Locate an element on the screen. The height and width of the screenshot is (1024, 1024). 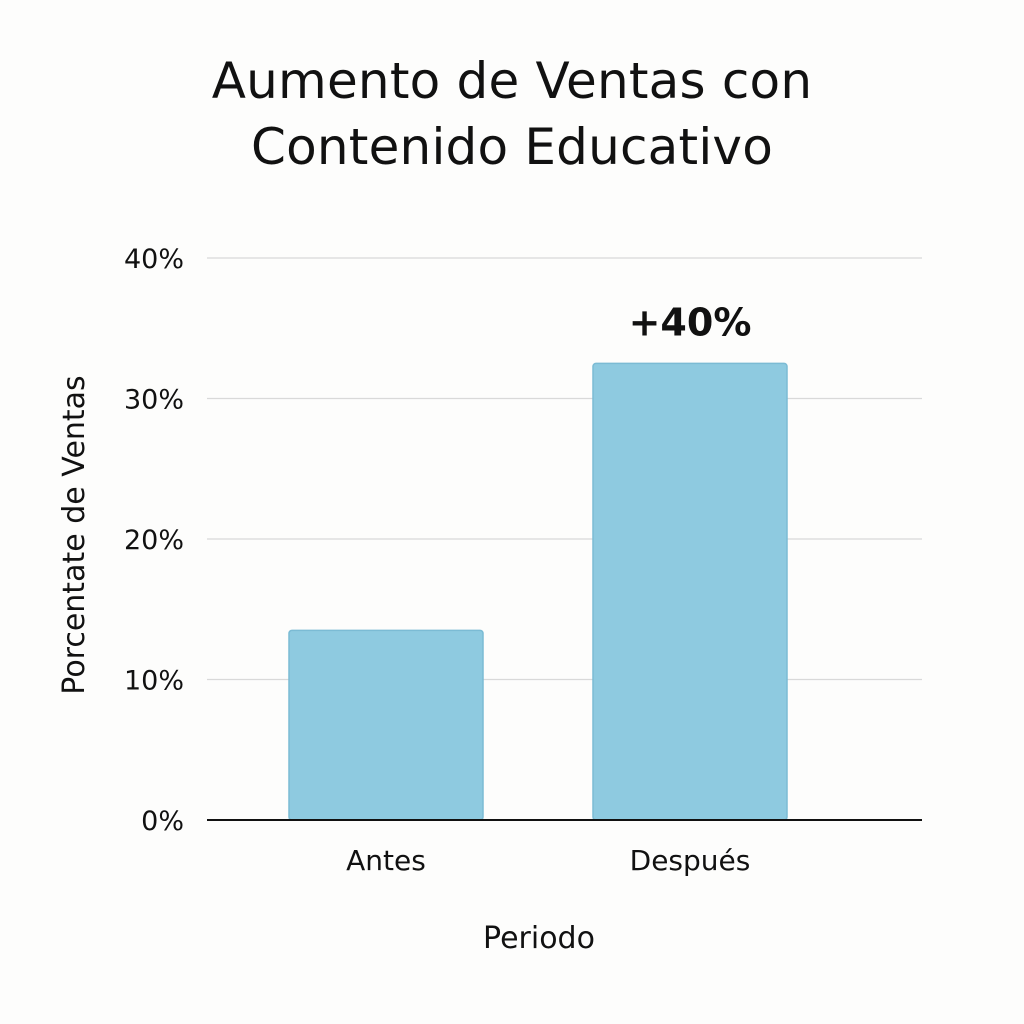
x-tick-label: Antes is located at coordinates (386, 860).